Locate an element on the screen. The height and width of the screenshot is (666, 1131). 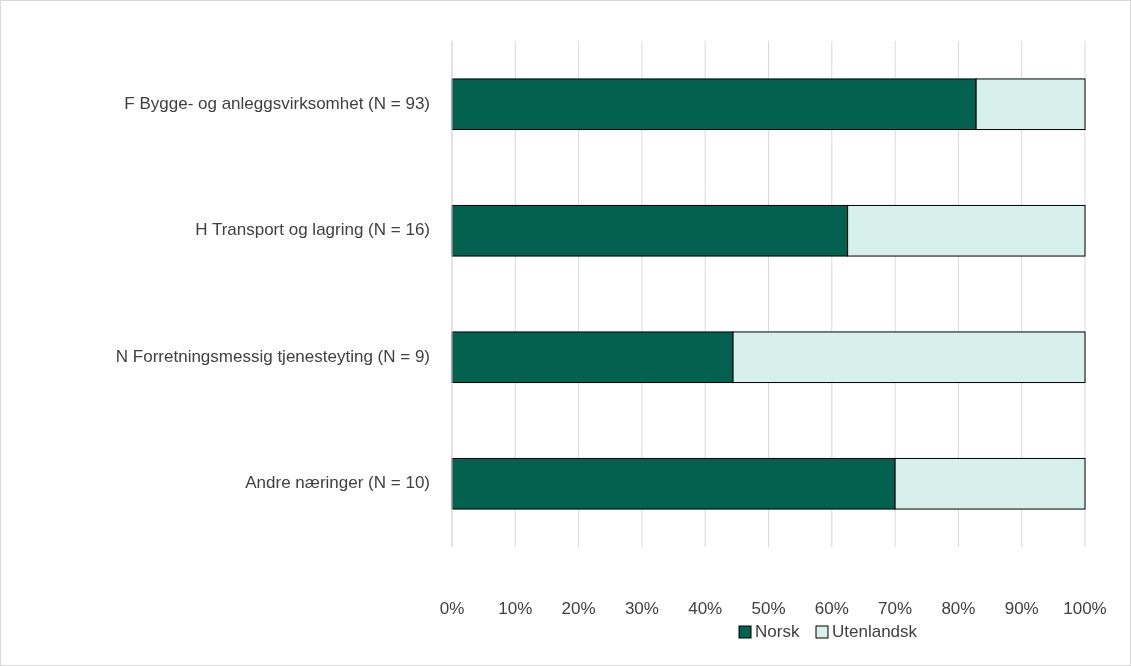
x-tick-label: 90% is located at coordinates (1021, 608).